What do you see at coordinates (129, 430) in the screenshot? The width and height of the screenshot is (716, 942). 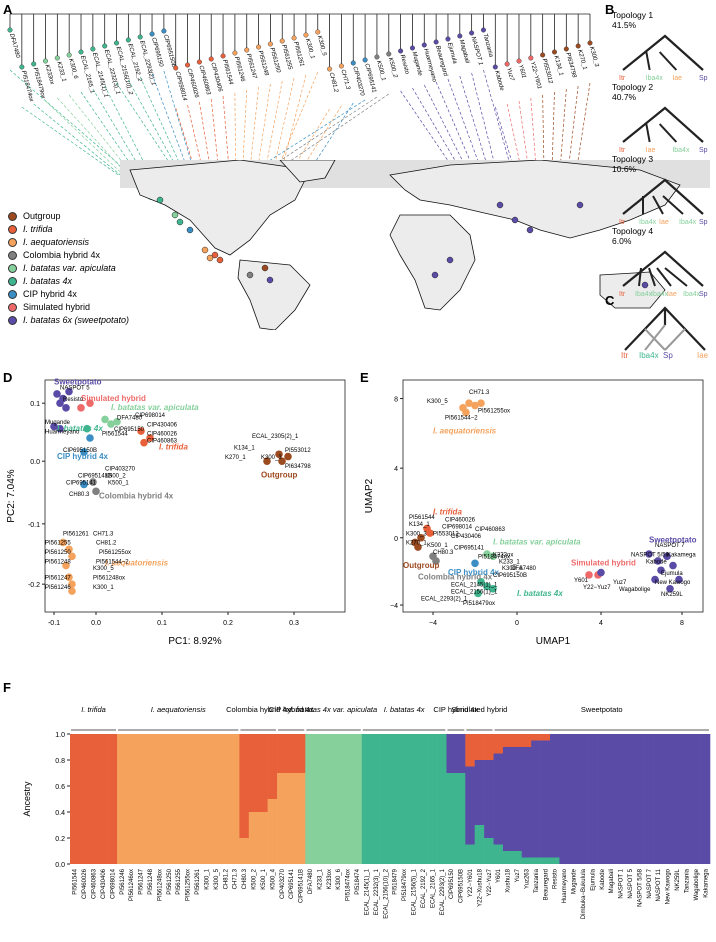 I see `point-label: CIP695150` at bounding box center [129, 430].